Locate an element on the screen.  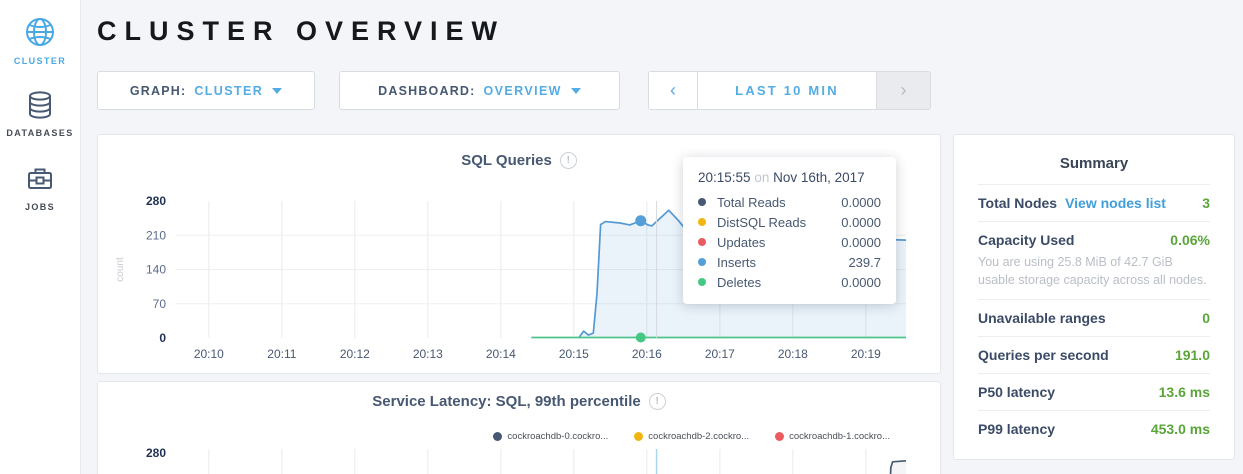
graph-dropdown: GRAPH: CLUSTER is located at coordinates (206, 90).